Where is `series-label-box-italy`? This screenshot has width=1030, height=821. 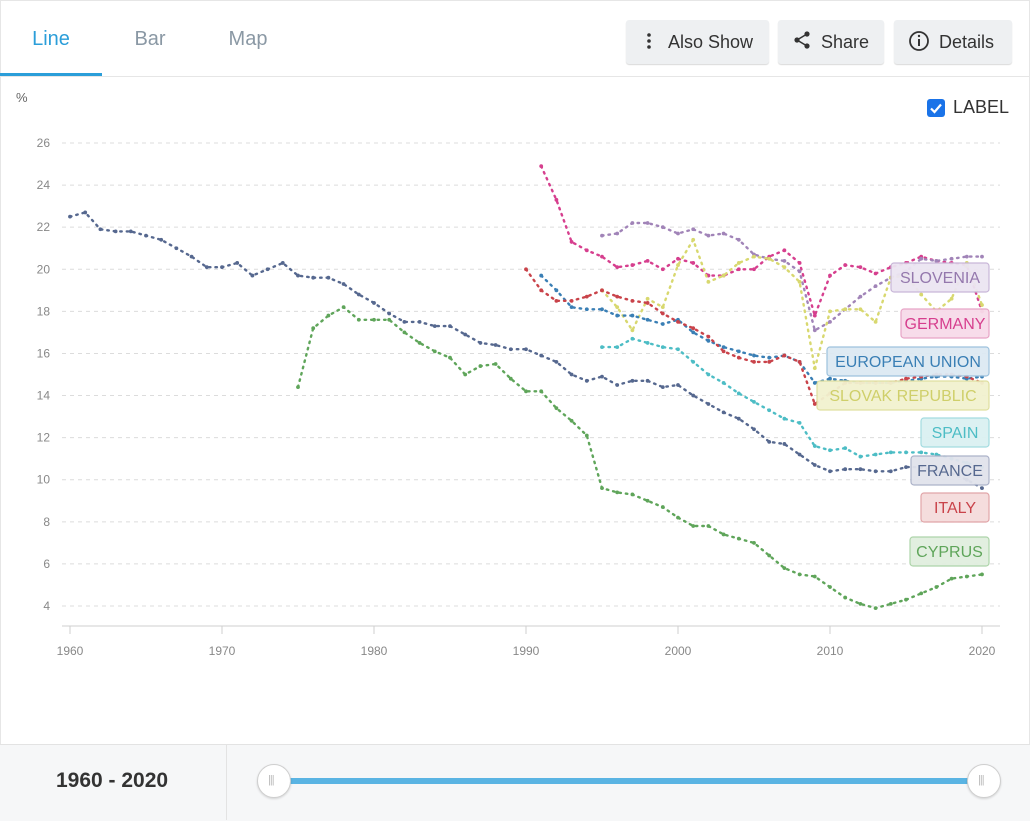
series-label-box-italy is located at coordinates (955, 507).